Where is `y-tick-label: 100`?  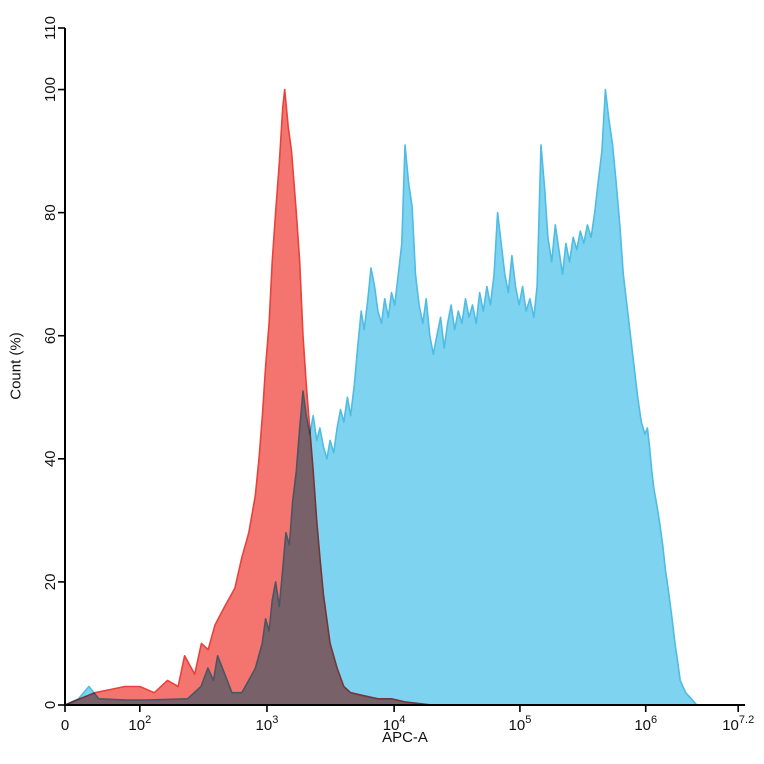
y-tick-label: 100 is located at coordinates (50, 89).